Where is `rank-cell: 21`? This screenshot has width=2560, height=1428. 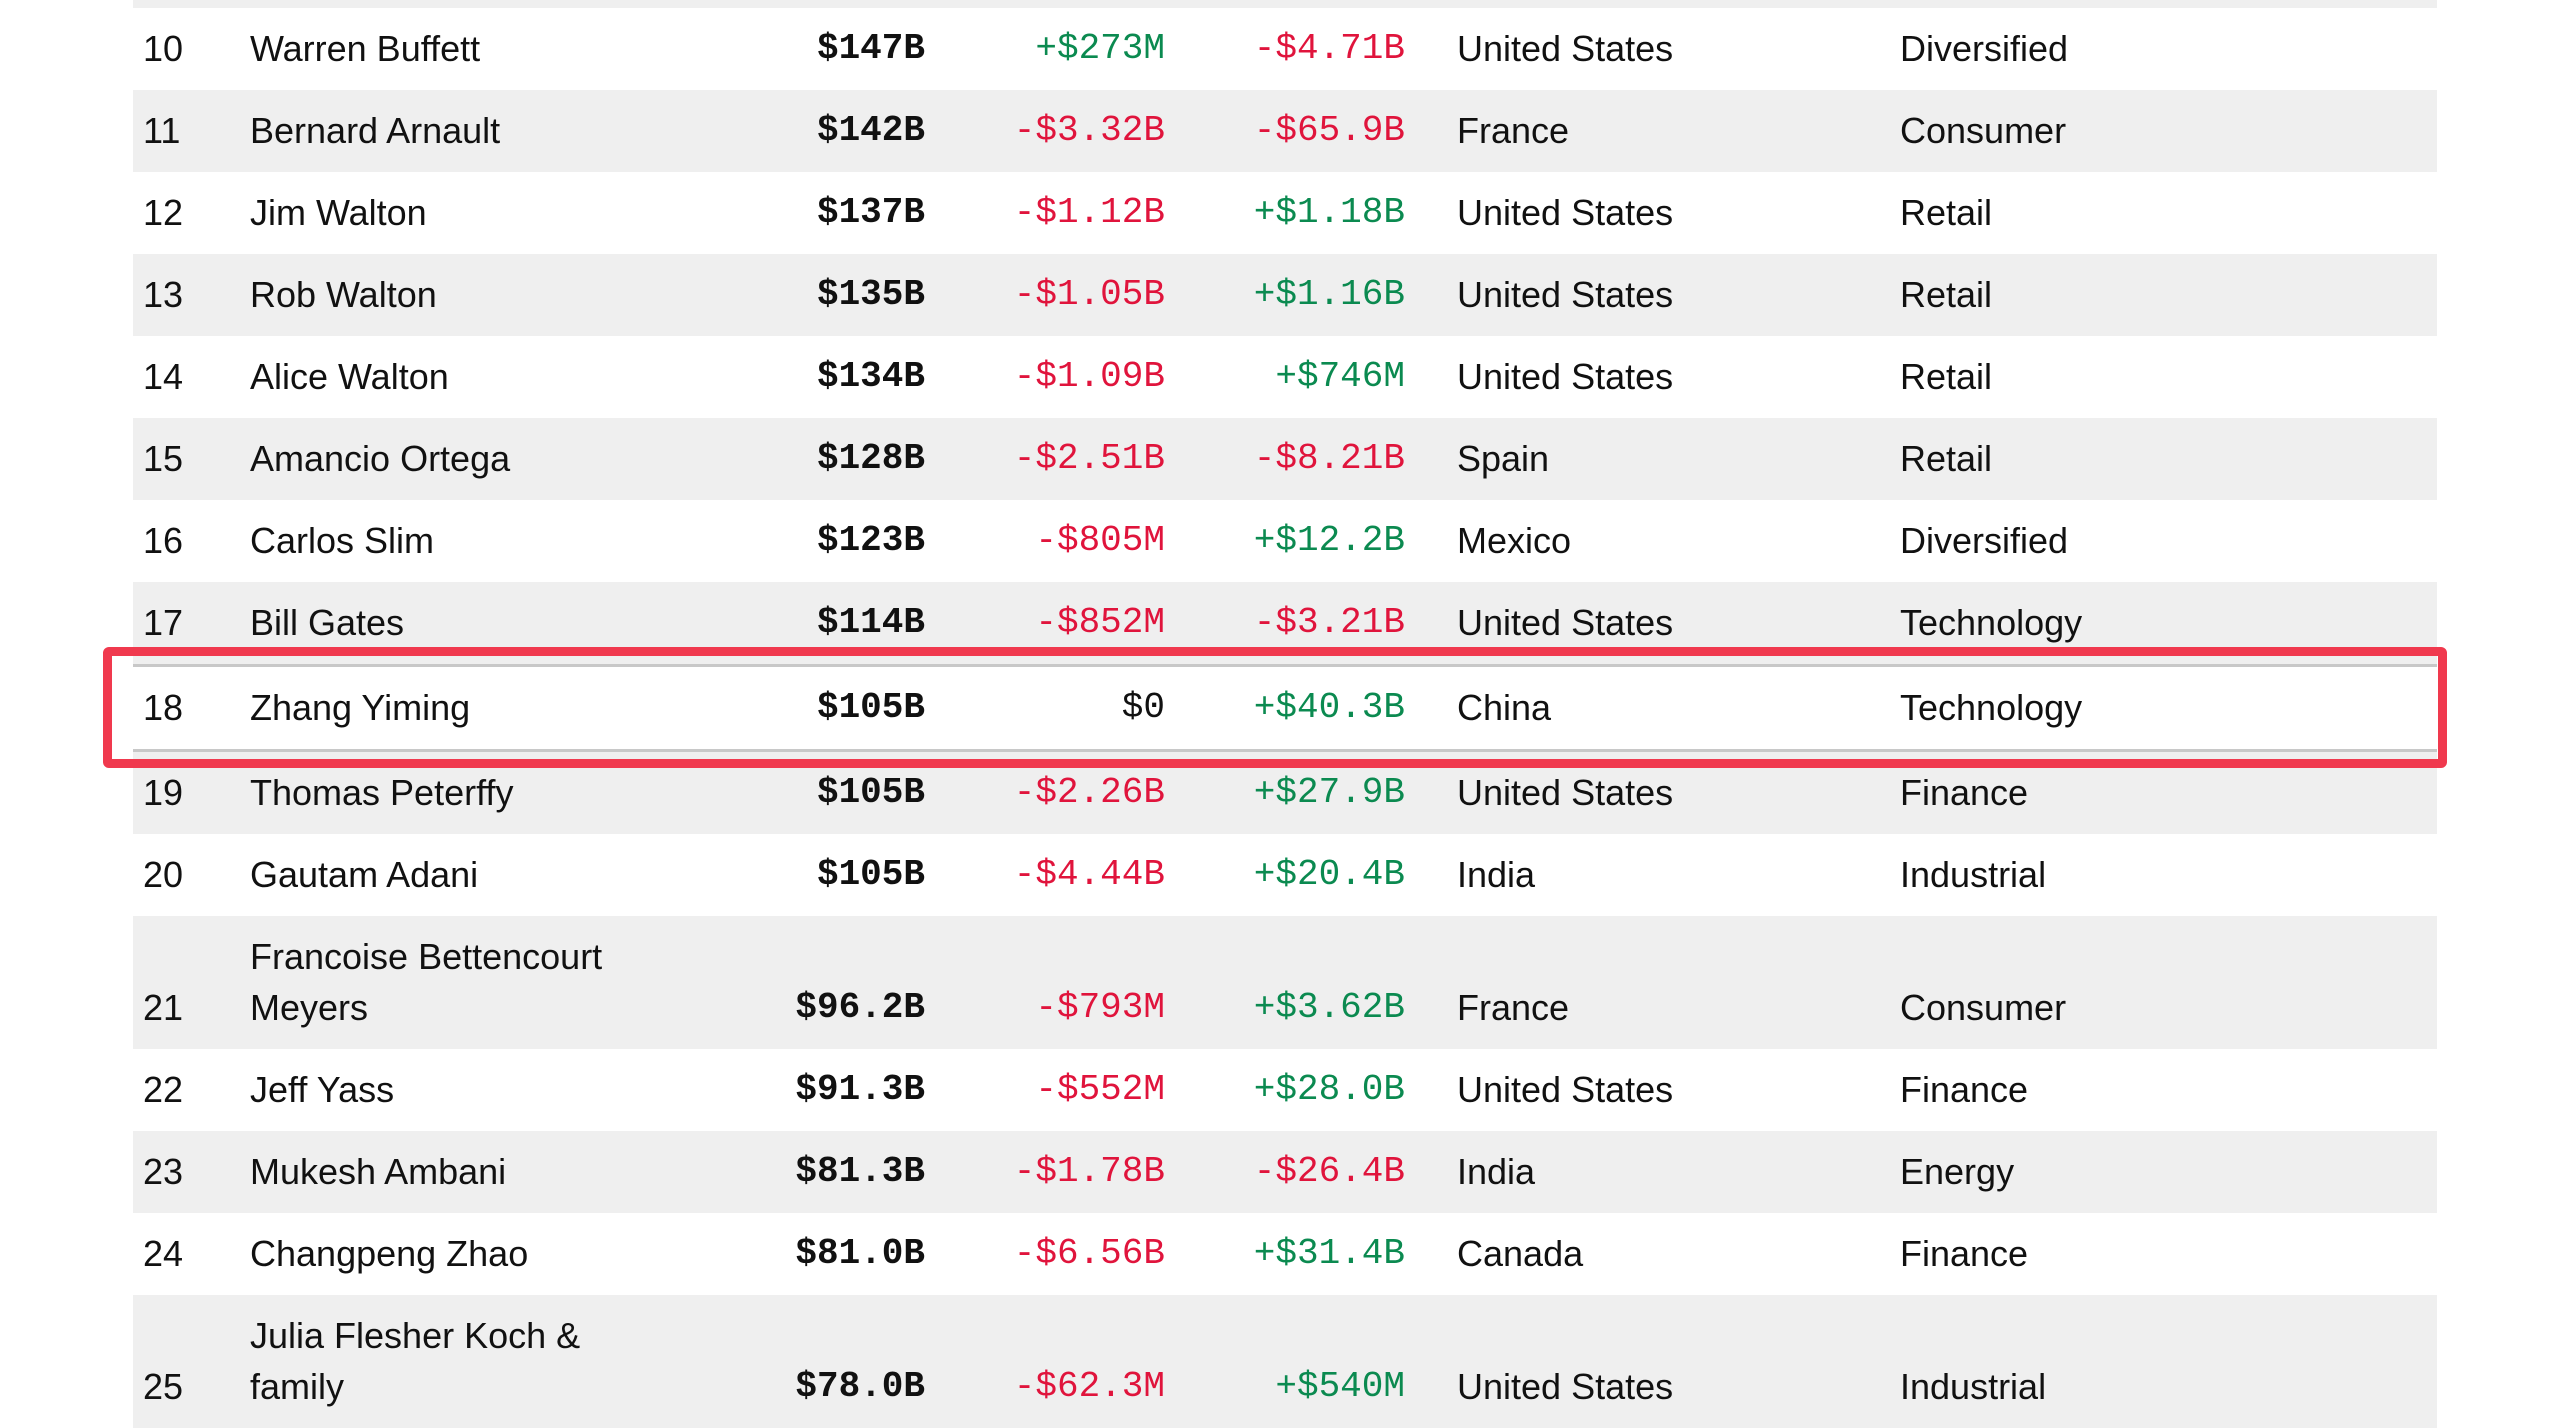 rank-cell: 21 is located at coordinates (163, 1007).